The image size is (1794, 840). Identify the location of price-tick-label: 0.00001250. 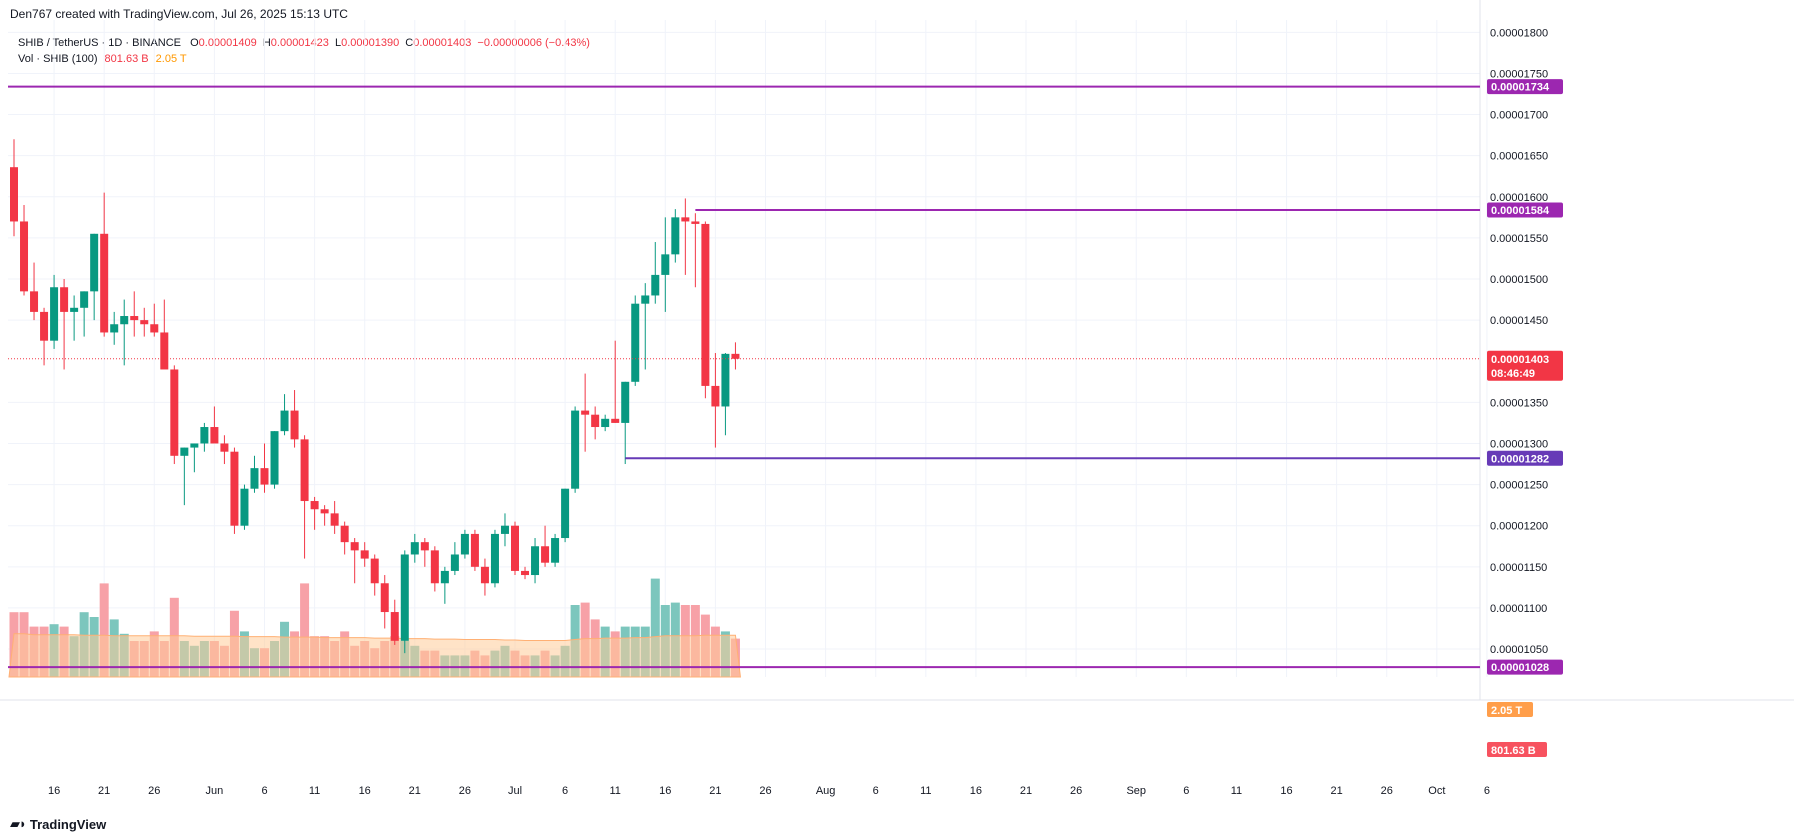
(1519, 486).